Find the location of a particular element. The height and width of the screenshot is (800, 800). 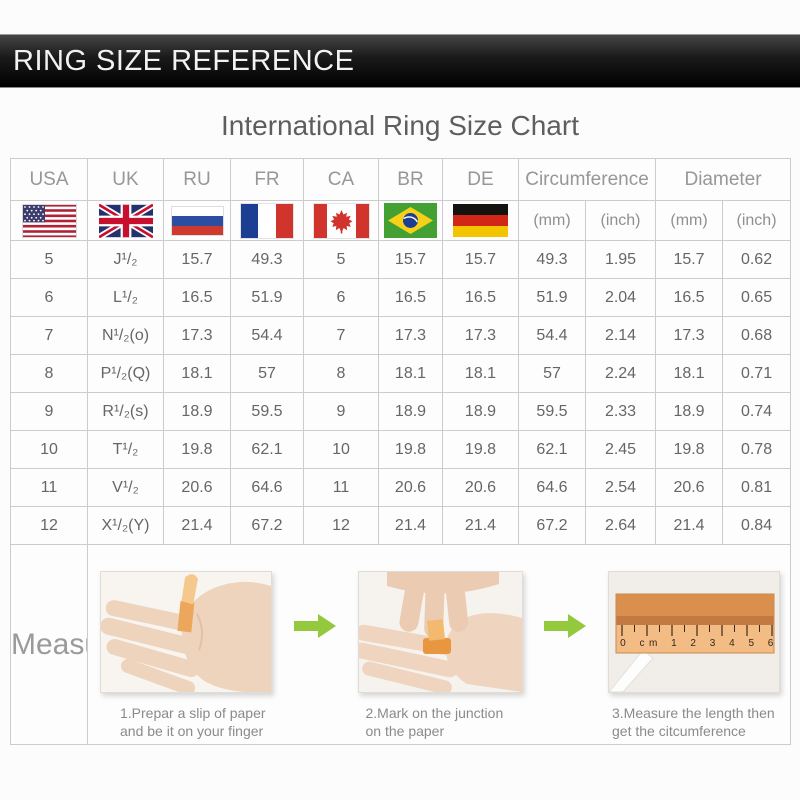

banner: RING SIZE REFERENCE is located at coordinates (400, 61).